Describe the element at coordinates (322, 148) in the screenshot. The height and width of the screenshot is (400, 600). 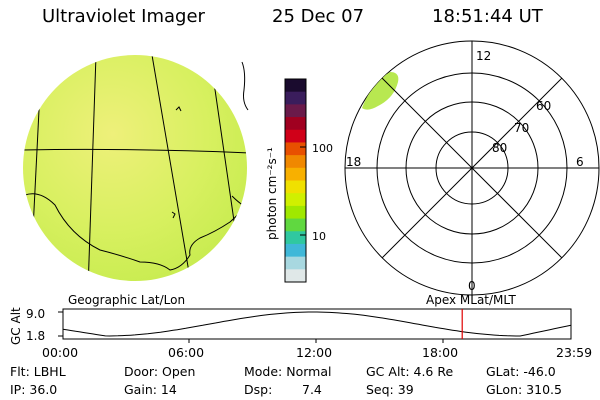
I see `colorbar-tick-100: 100` at that location.